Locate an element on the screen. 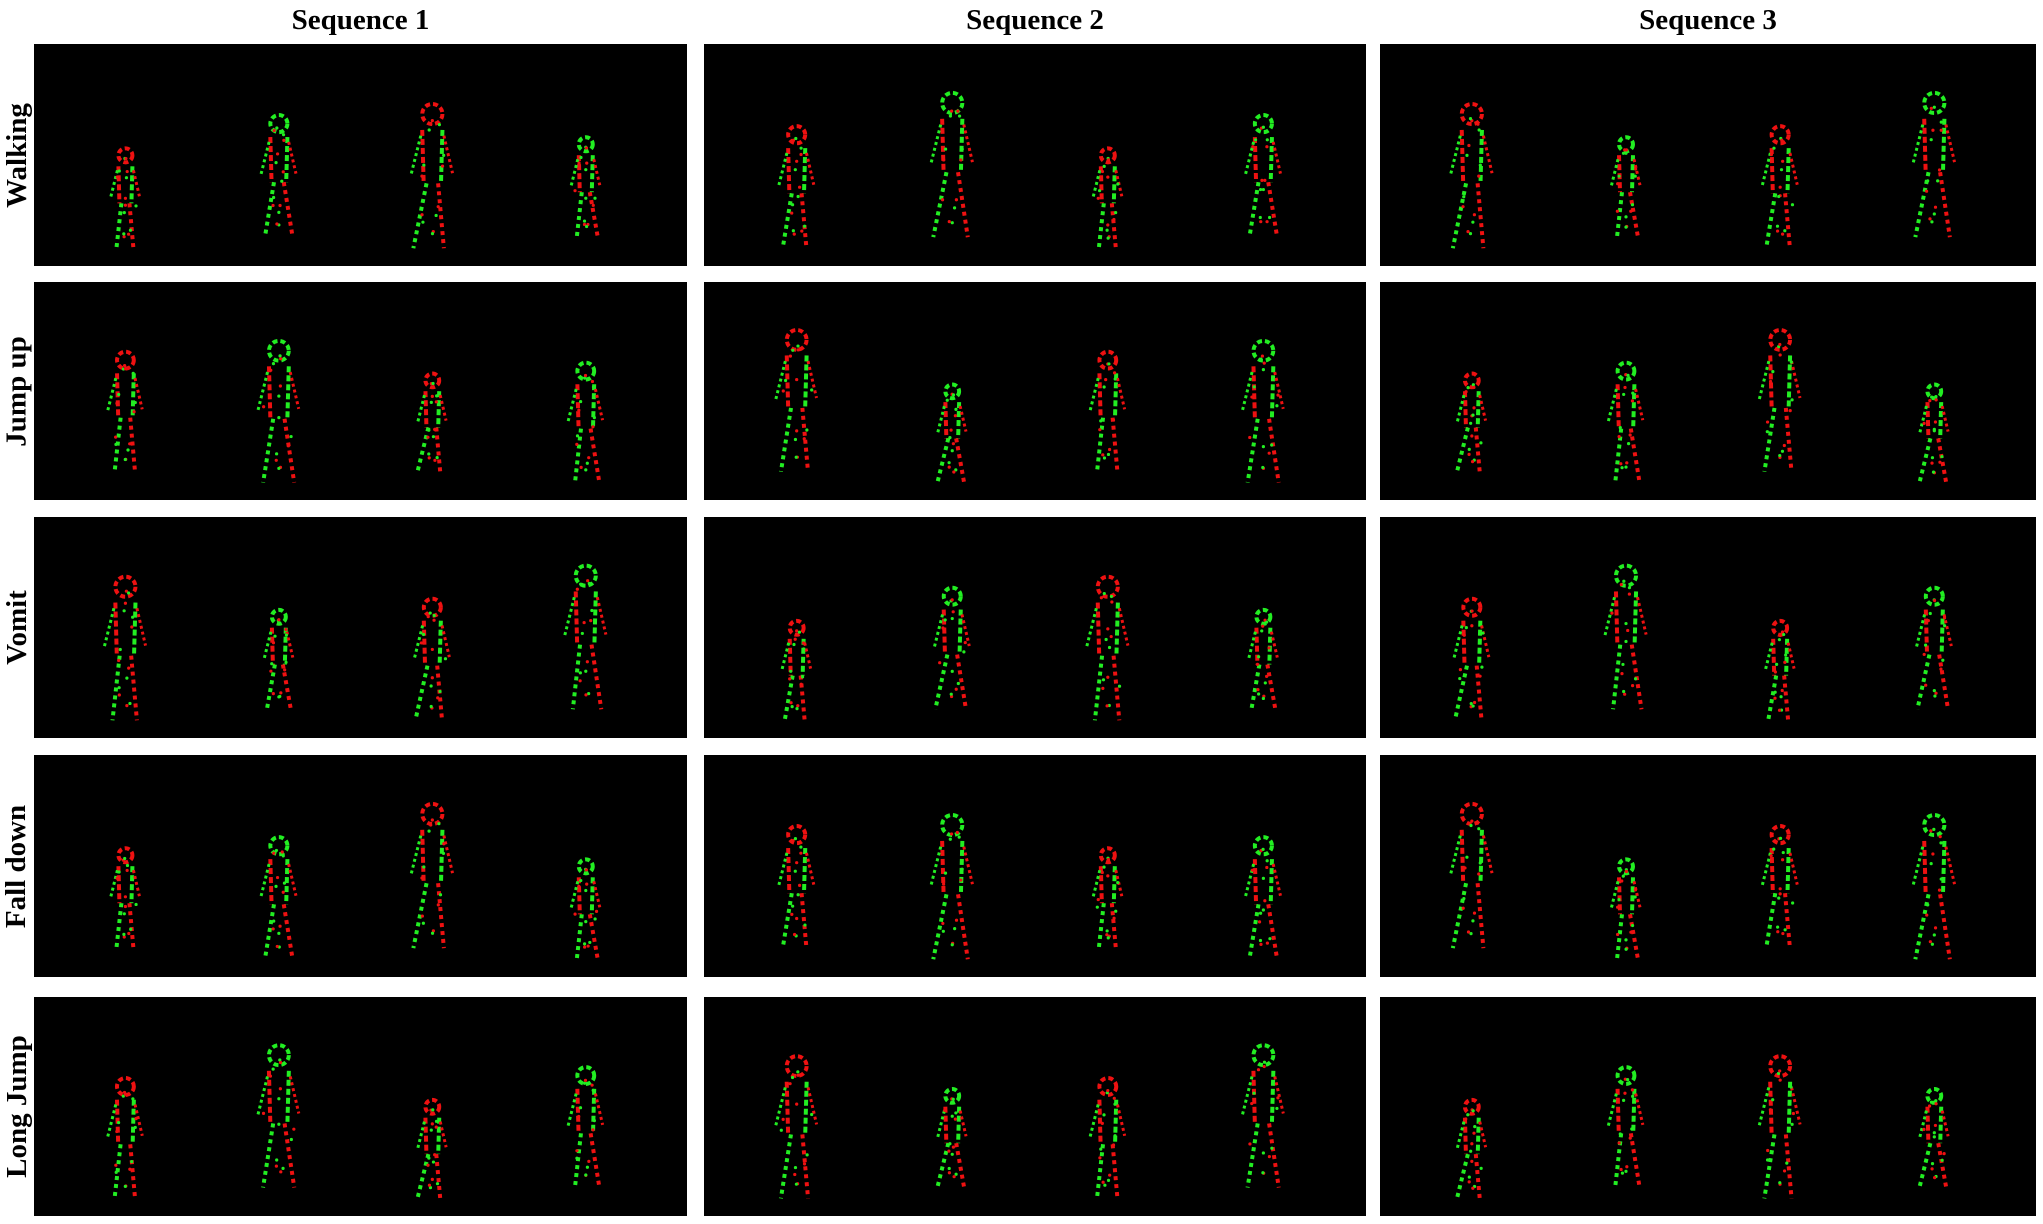  column-header-sequence-1: Sequence 1 is located at coordinates (360, 20).